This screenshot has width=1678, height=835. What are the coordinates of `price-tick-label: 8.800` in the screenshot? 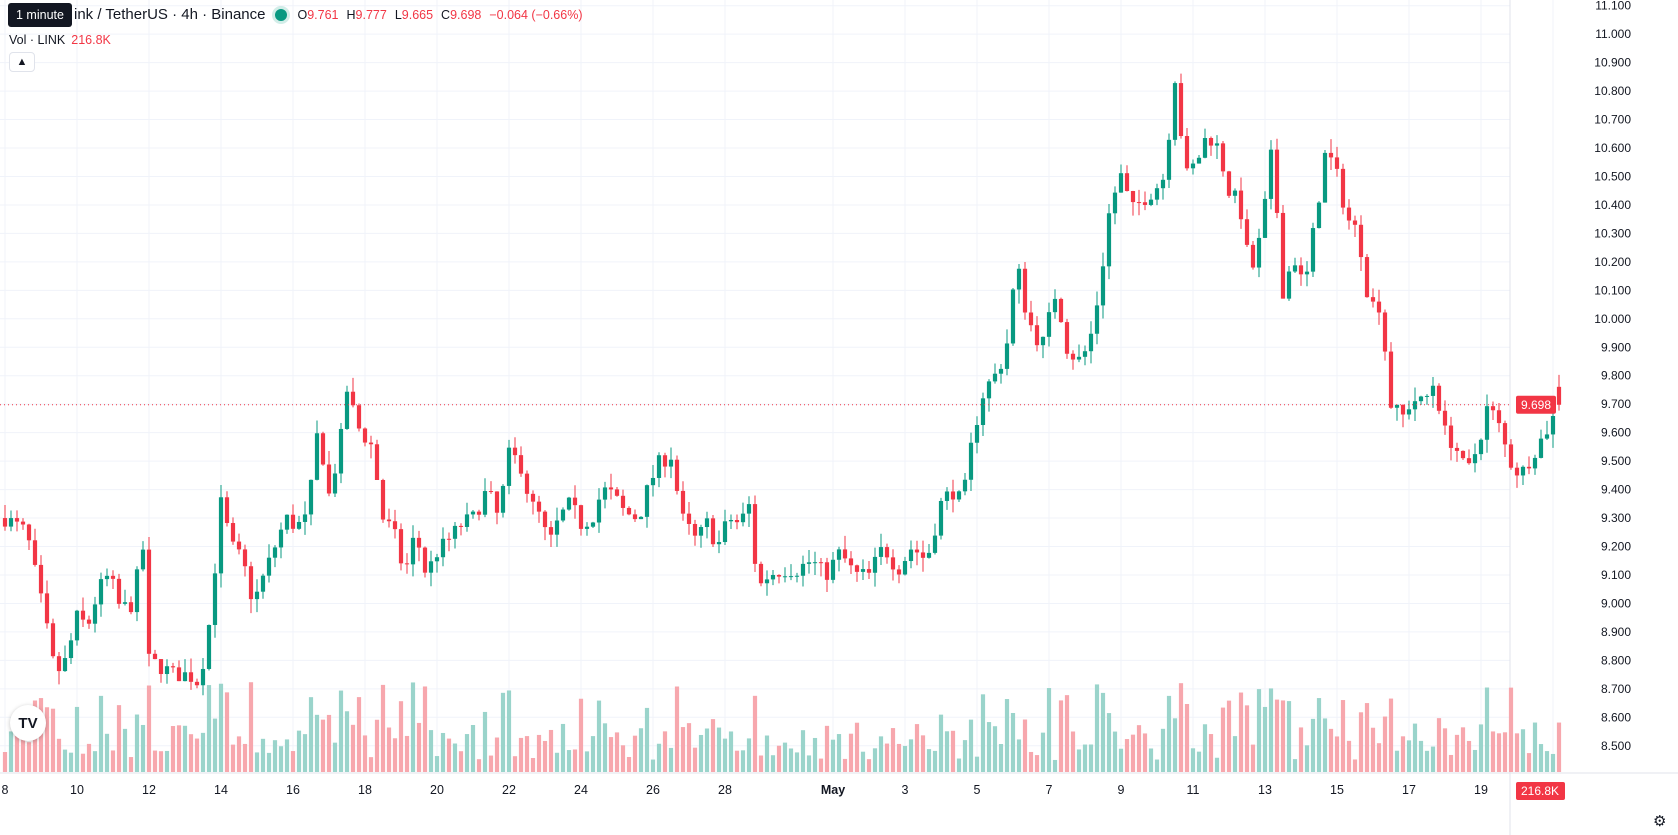 It's located at (1616, 660).